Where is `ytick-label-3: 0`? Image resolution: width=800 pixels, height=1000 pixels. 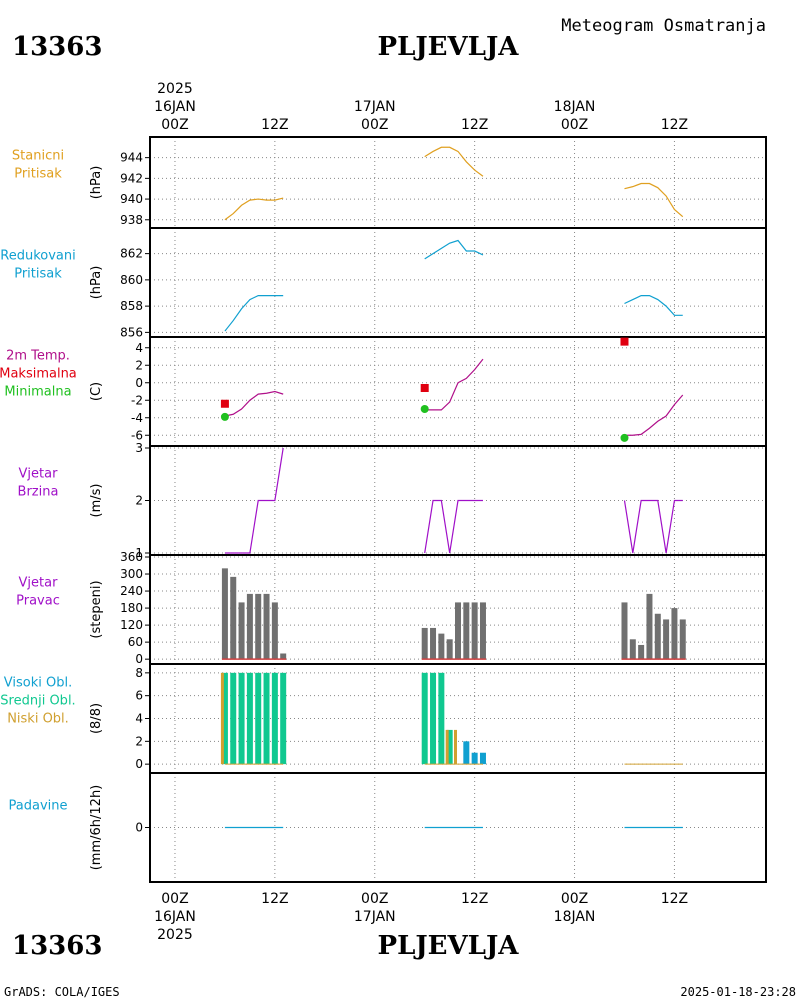
ytick-label-3: 0 is located at coordinates (139, 383).